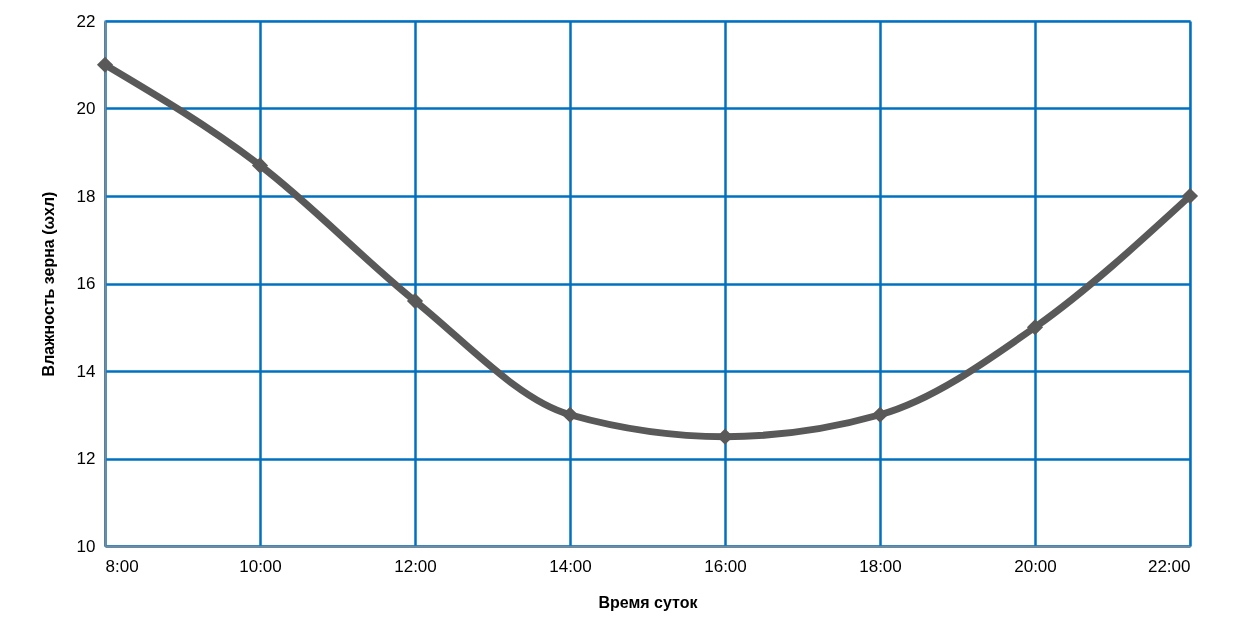  I want to click on y-tick-label: 18, so click(86, 196).